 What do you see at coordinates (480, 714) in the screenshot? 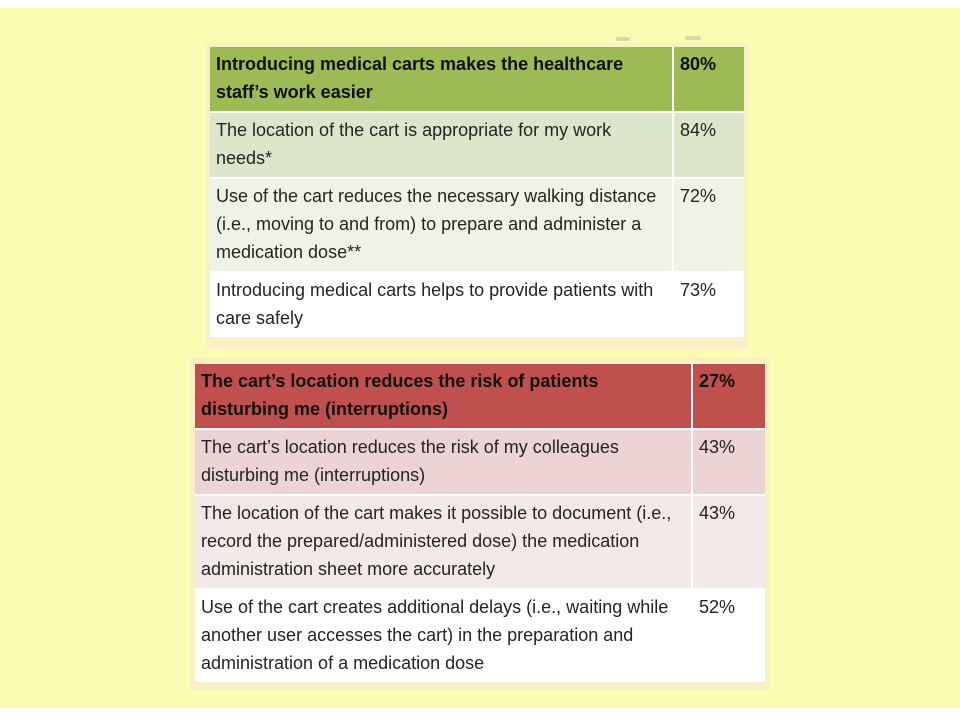
I see `letterbox-bottom` at bounding box center [480, 714].